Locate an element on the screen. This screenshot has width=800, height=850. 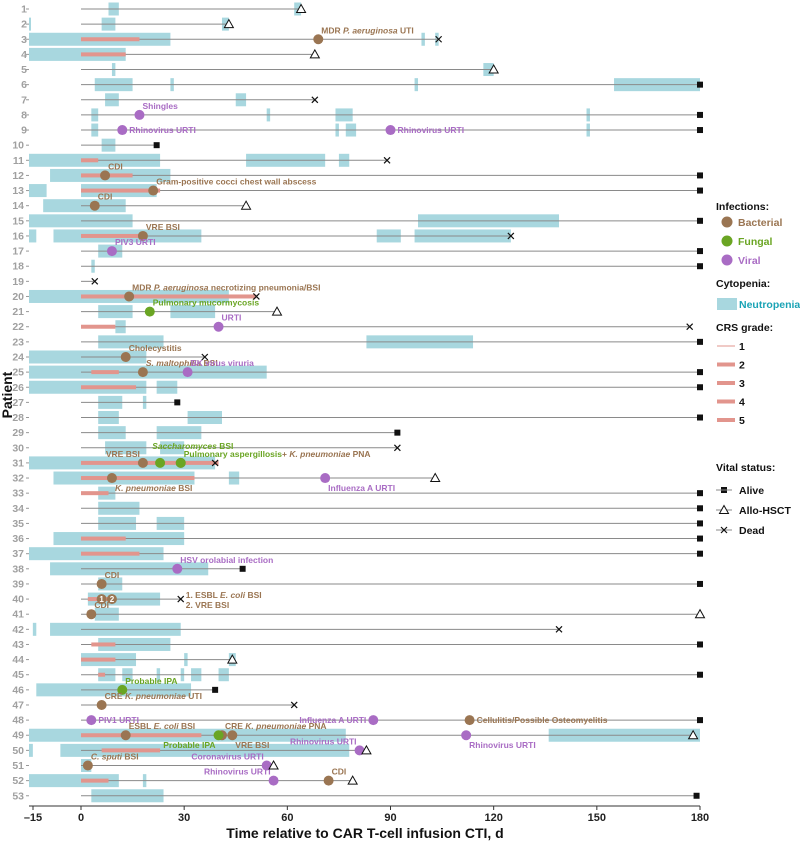
patient-label: 48 is located at coordinates (18, 721).